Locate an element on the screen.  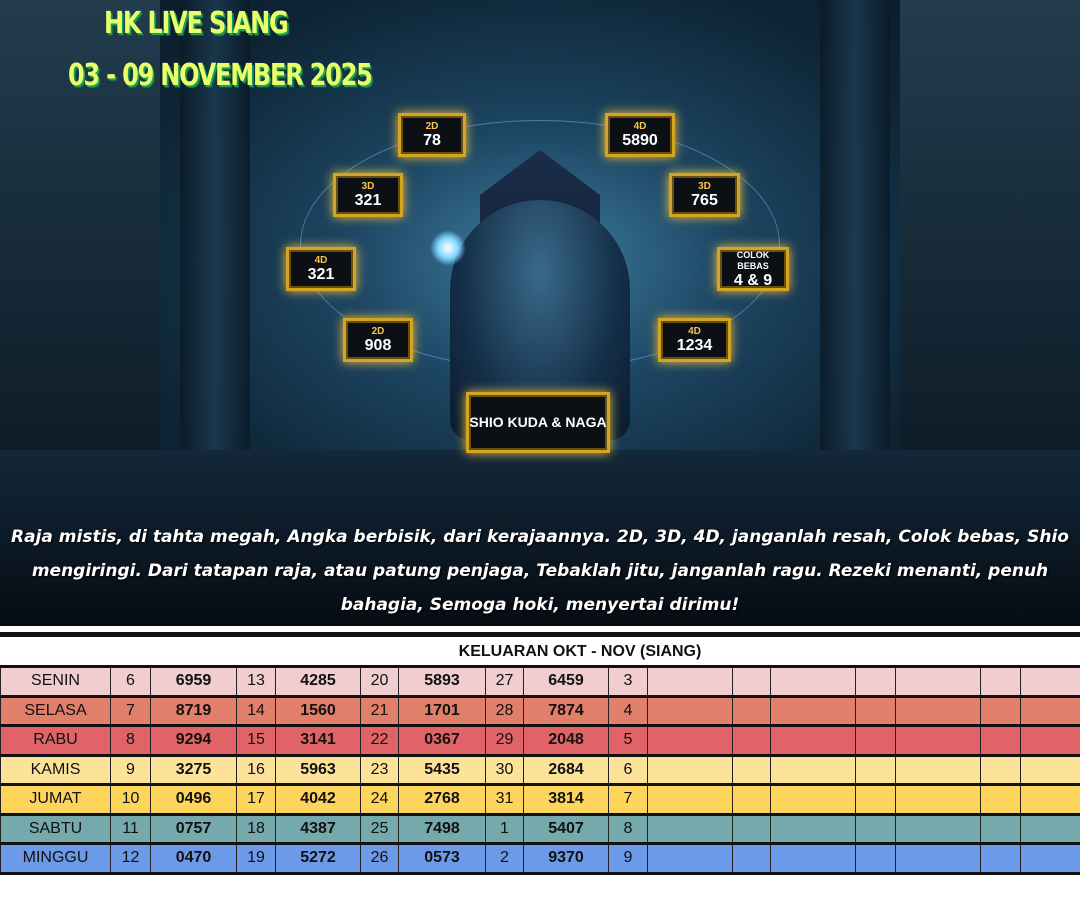
date-cell: 21 is located at coordinates (379, 710).